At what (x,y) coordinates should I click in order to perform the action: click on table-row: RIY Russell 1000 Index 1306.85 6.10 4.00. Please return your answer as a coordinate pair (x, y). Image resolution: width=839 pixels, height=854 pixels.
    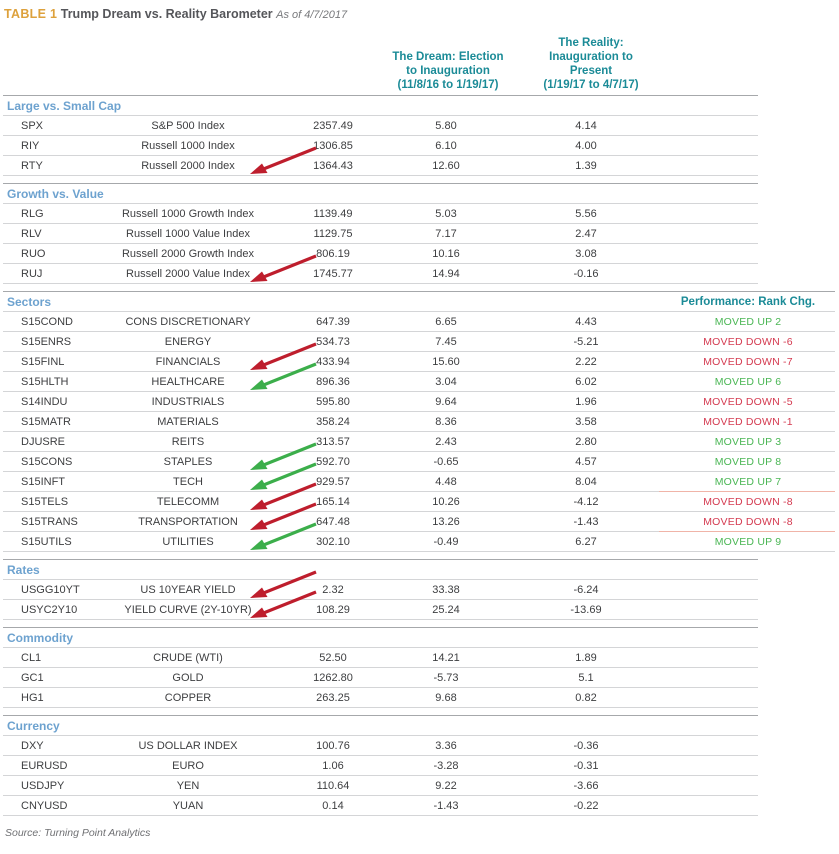
    Looking at the image, I should click on (419, 146).